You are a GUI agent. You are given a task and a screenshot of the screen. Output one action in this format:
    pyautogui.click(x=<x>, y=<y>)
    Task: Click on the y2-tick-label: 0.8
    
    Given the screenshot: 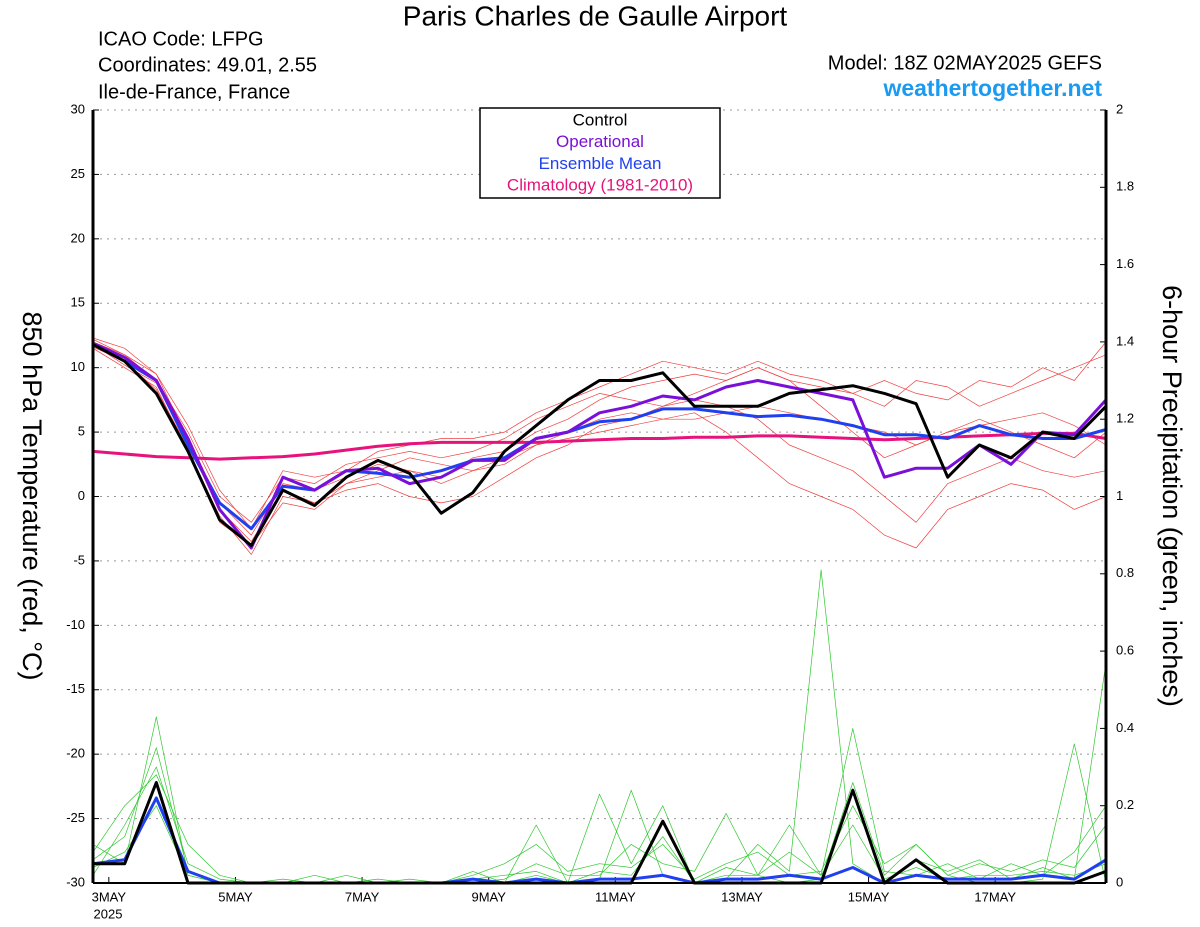 What is the action you would take?
    pyautogui.click(x=1125, y=572)
    